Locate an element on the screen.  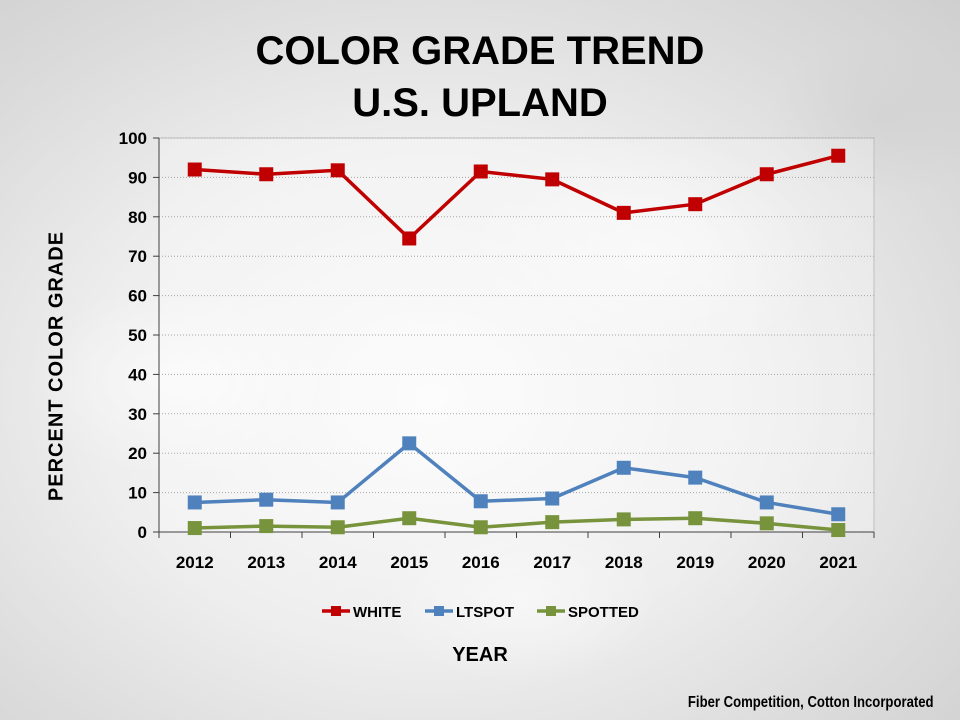
legend-item-white: WHITE is located at coordinates (361, 612).